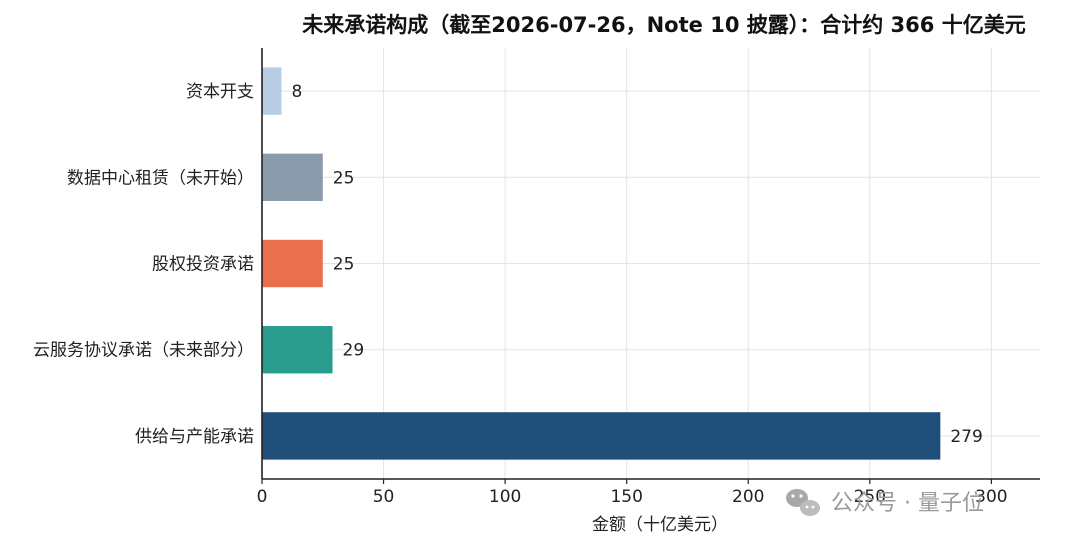  I want to click on x-tick-label: 150, so click(626, 497).